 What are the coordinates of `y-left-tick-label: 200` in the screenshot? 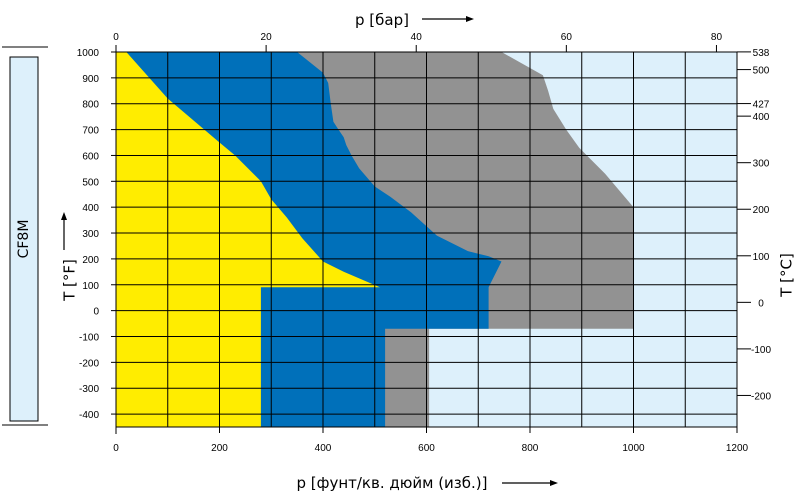 It's located at (90, 260).